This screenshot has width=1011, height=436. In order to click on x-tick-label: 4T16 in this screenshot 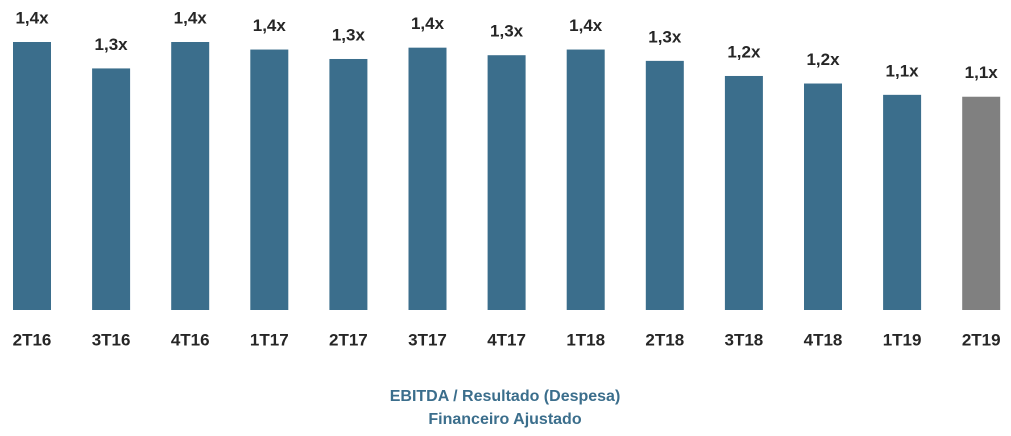, I will do `click(190, 339)`.